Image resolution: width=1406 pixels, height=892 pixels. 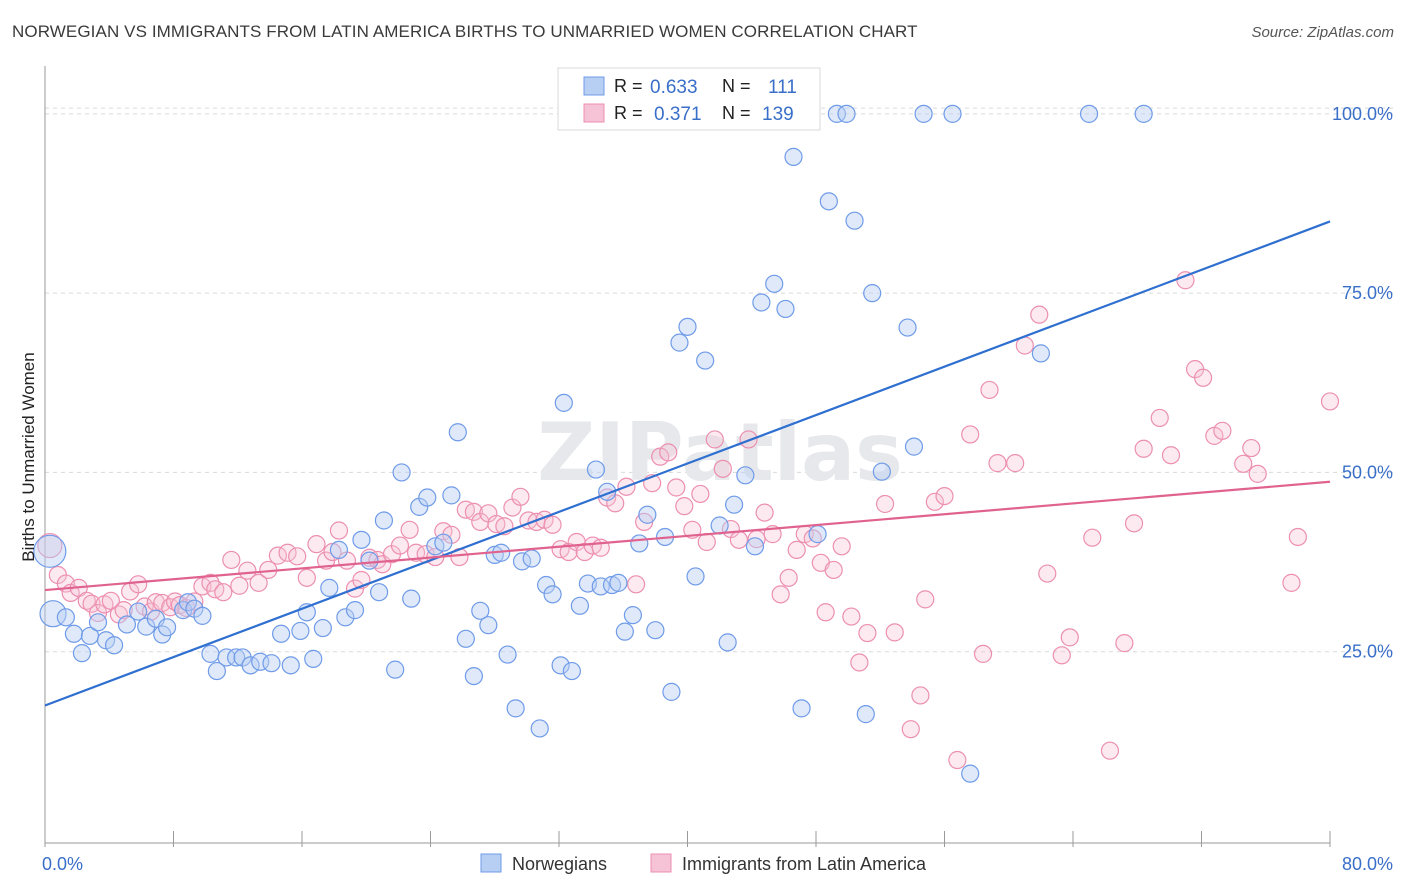 I want to click on bottom-legend-swatch-immigrants, so click(x=661, y=863).